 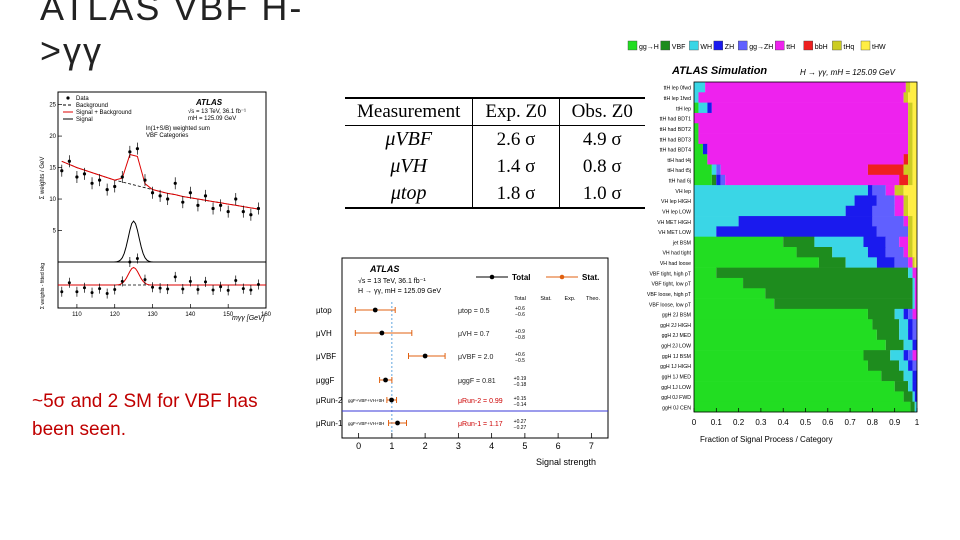 What do you see at coordinates (249, 318) in the screenshot?
I see `mass-x-label: mγγ [GeV]` at bounding box center [249, 318].